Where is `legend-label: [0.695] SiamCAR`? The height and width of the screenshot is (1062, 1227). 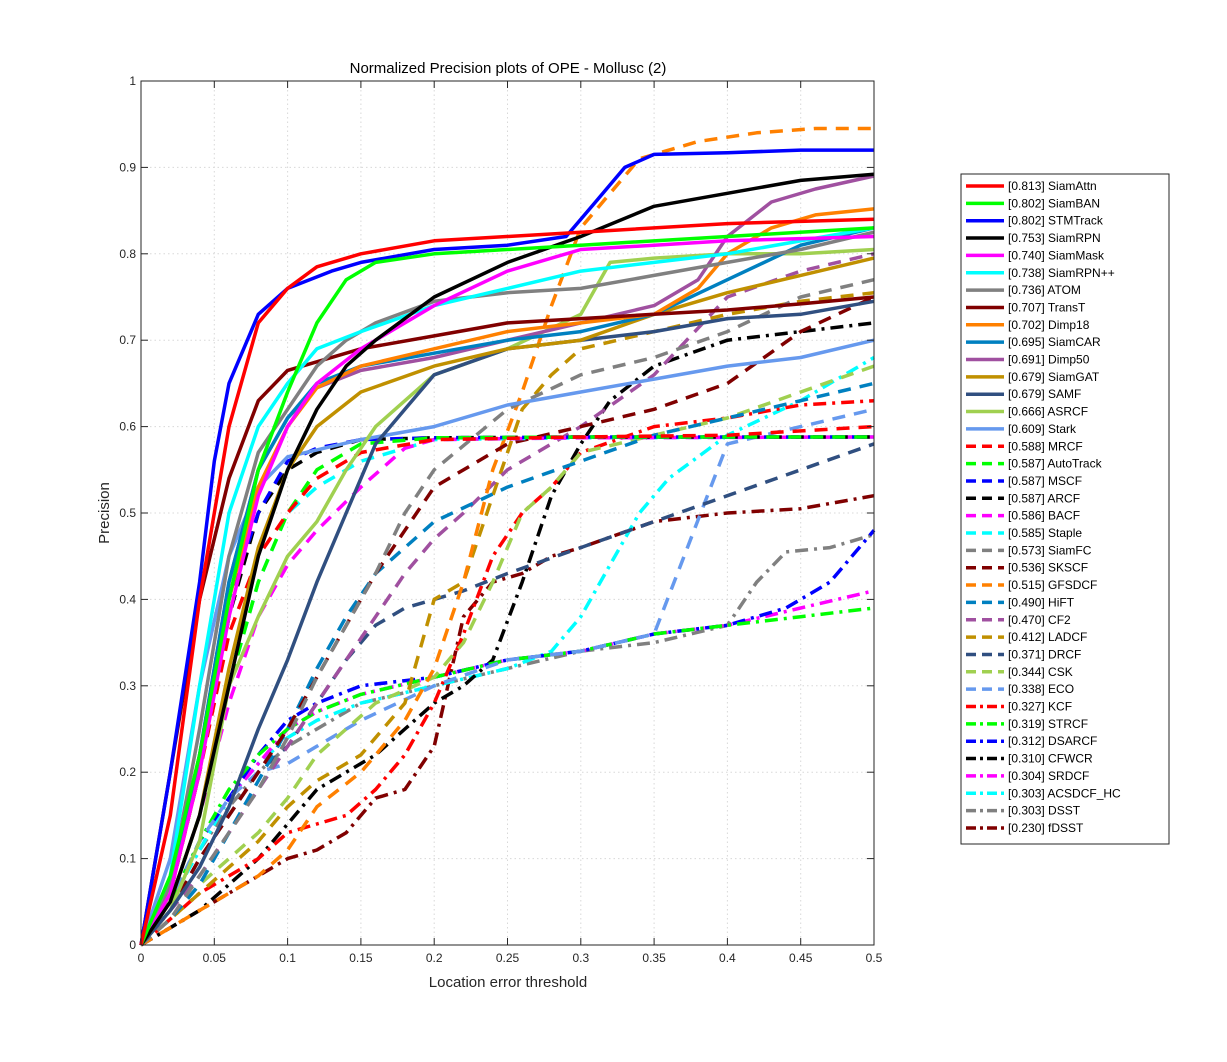 legend-label: [0.695] SiamCAR is located at coordinates (1054, 342).